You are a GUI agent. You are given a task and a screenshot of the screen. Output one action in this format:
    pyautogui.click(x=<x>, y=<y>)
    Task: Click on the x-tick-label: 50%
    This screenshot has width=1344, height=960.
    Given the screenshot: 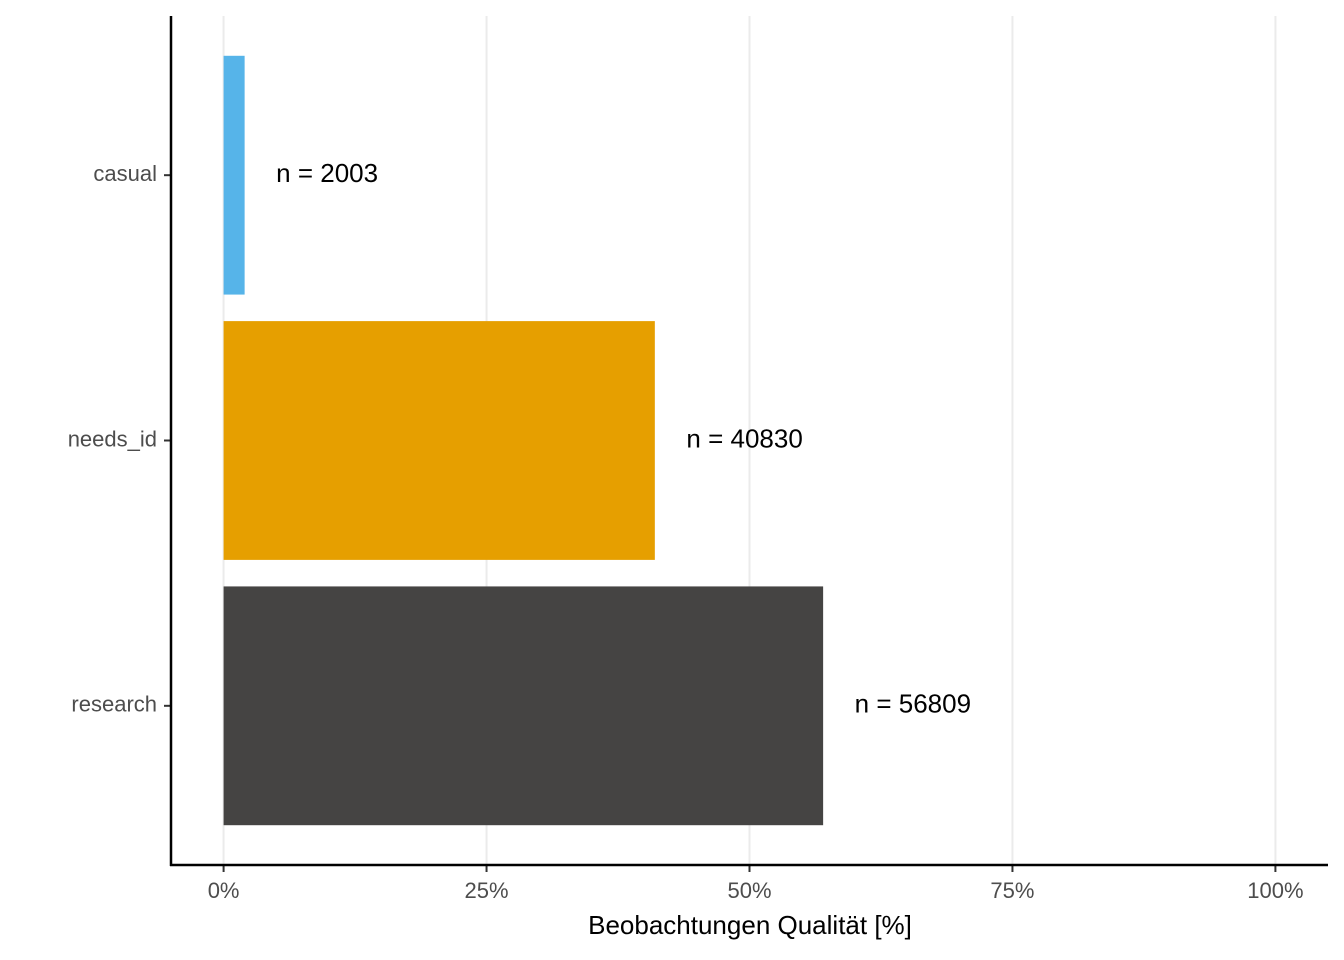 What is the action you would take?
    pyautogui.click(x=749, y=890)
    